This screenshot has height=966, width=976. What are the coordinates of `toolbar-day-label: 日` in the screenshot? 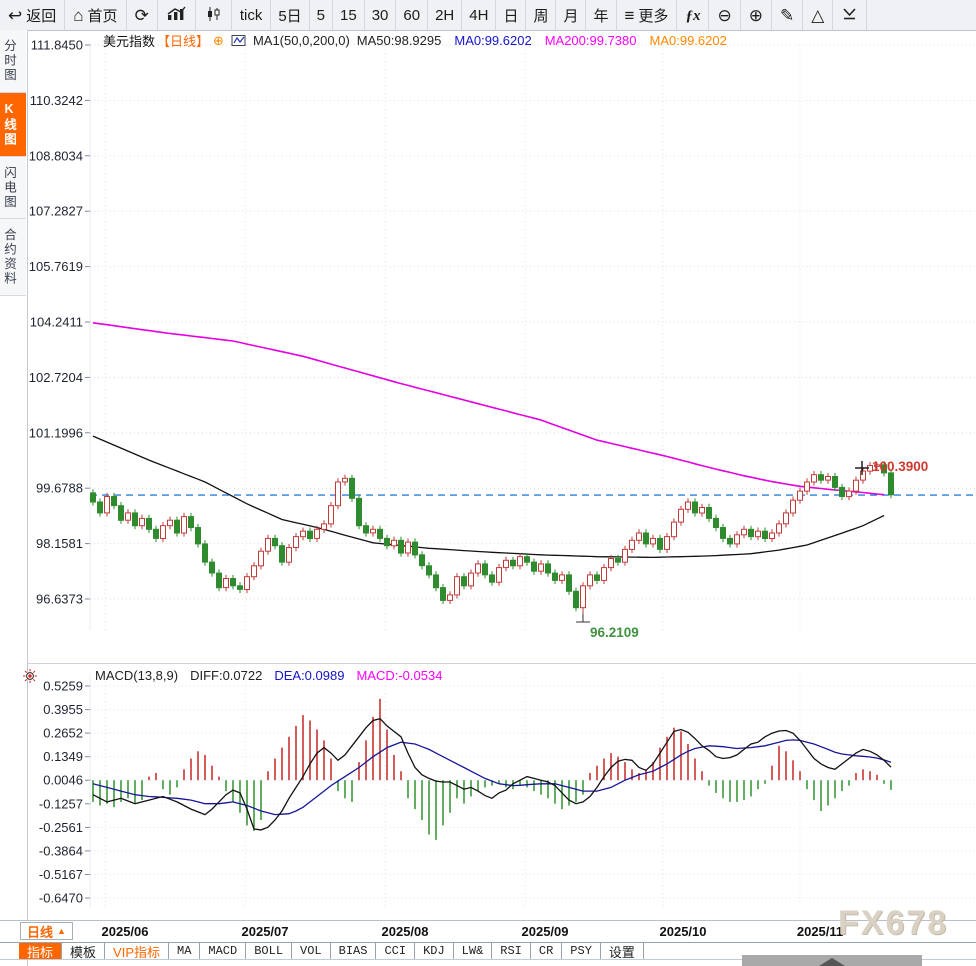 It's located at (511, 16).